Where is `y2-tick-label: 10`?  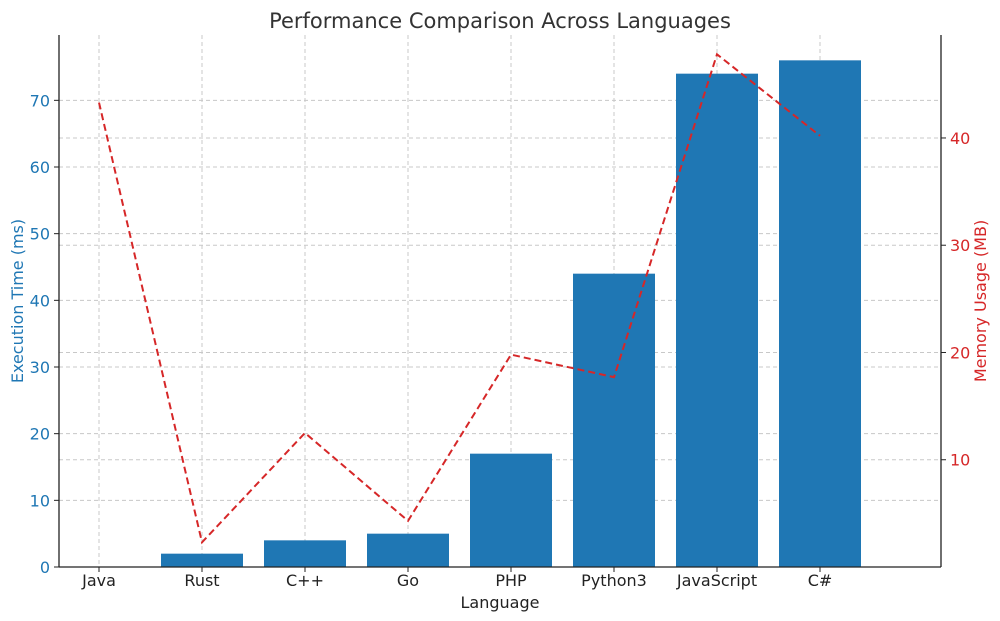
y2-tick-label: 10 is located at coordinates (960, 460).